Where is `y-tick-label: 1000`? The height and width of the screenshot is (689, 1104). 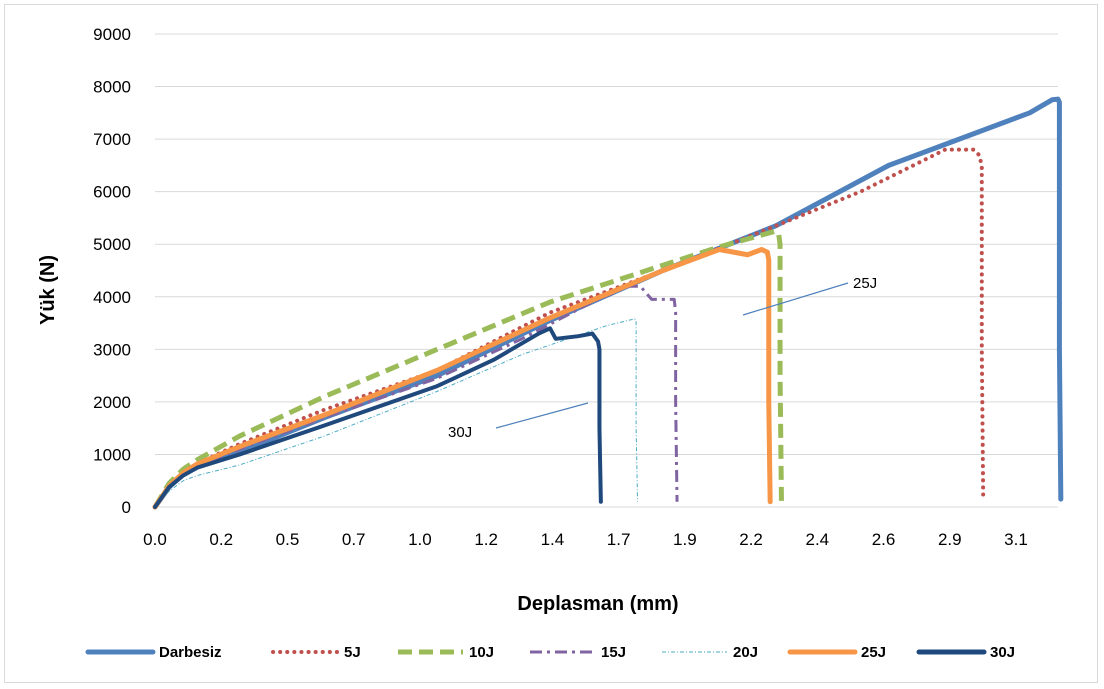
y-tick-label: 1000 is located at coordinates (112, 454).